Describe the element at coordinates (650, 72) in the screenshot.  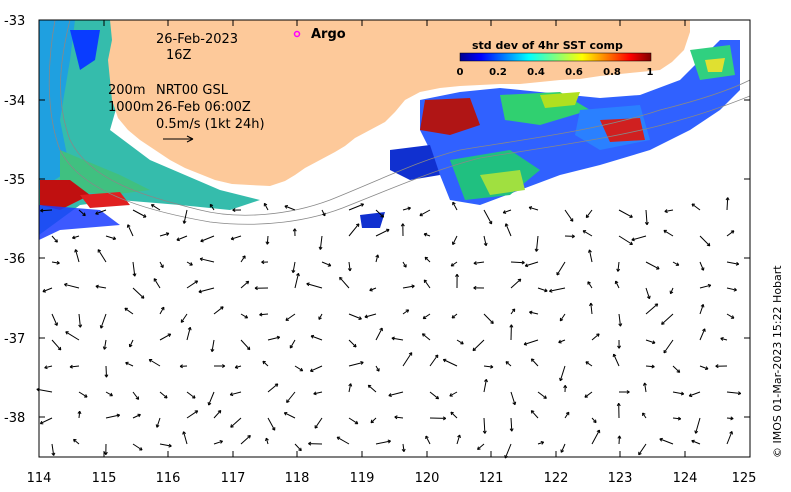
I see `colorbar-tick: 1` at that location.